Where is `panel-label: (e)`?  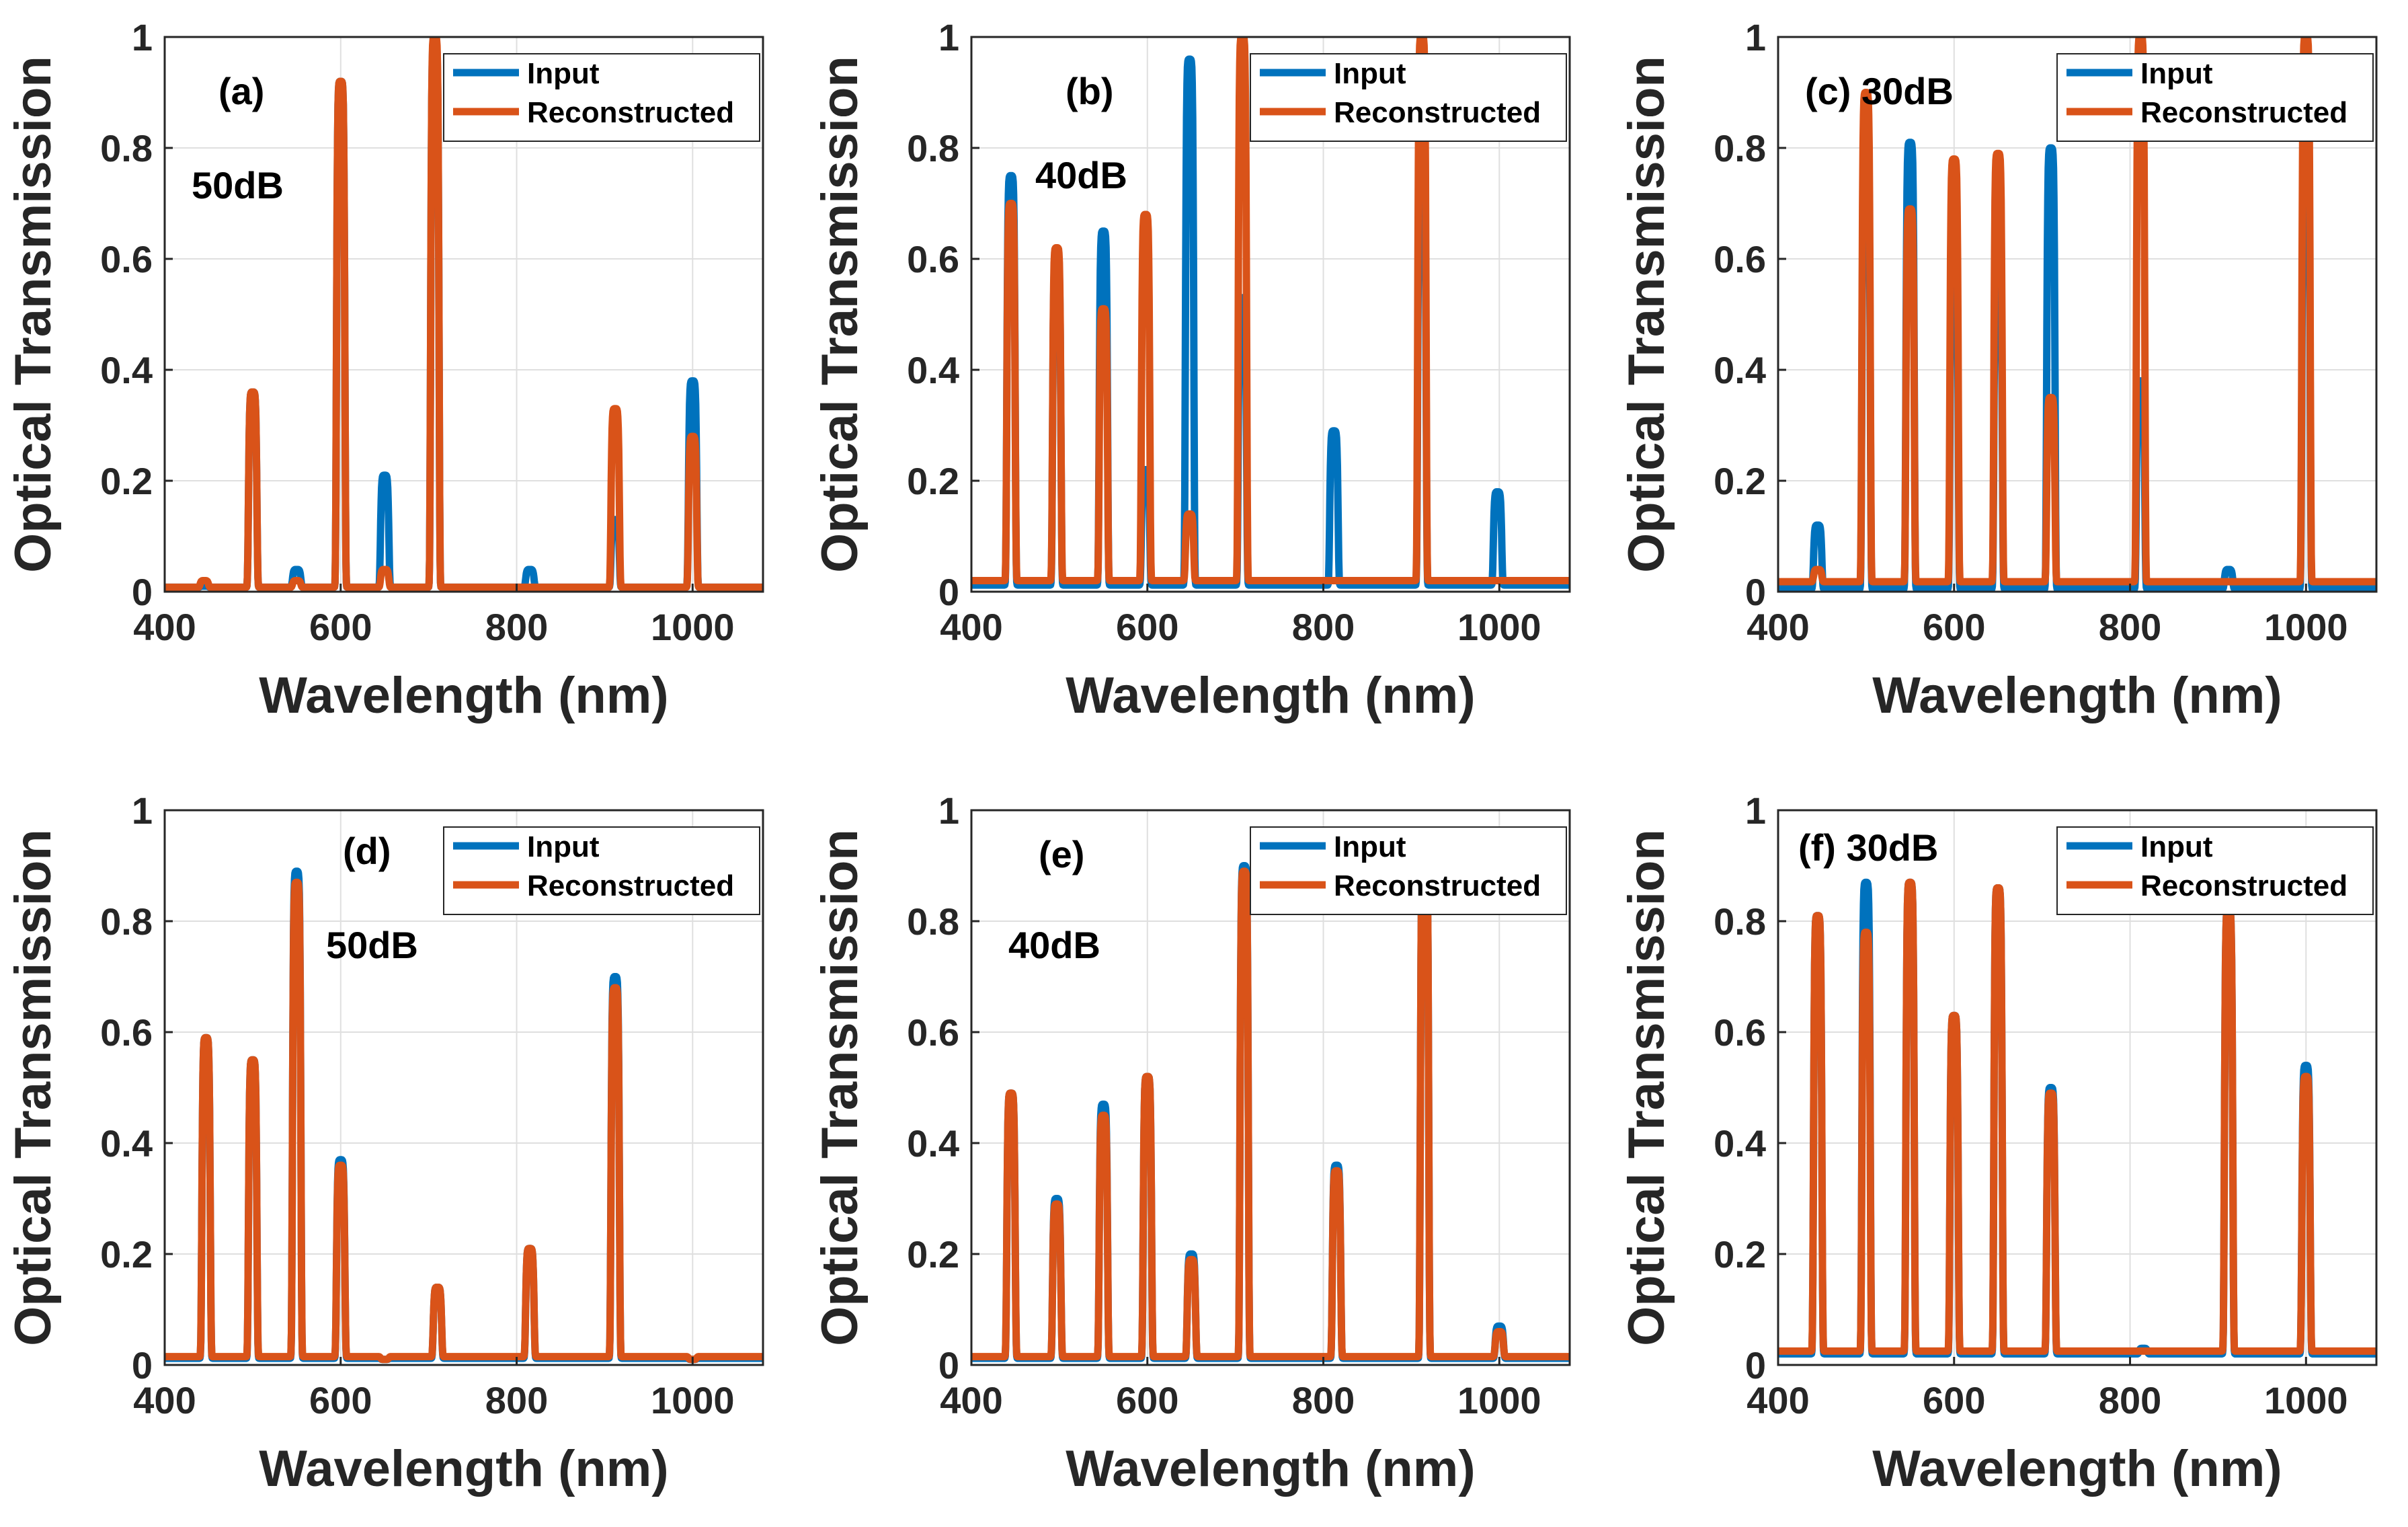
panel-label: (e) is located at coordinates (1061, 854).